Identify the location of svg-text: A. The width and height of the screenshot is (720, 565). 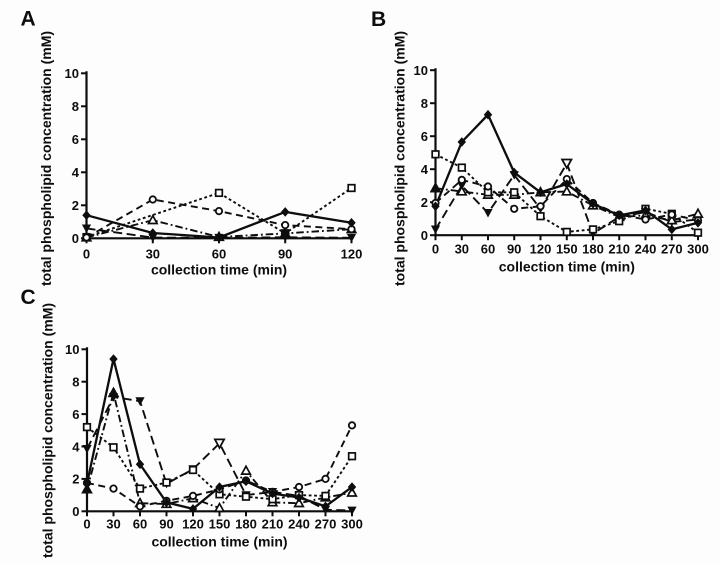
(28, 19).